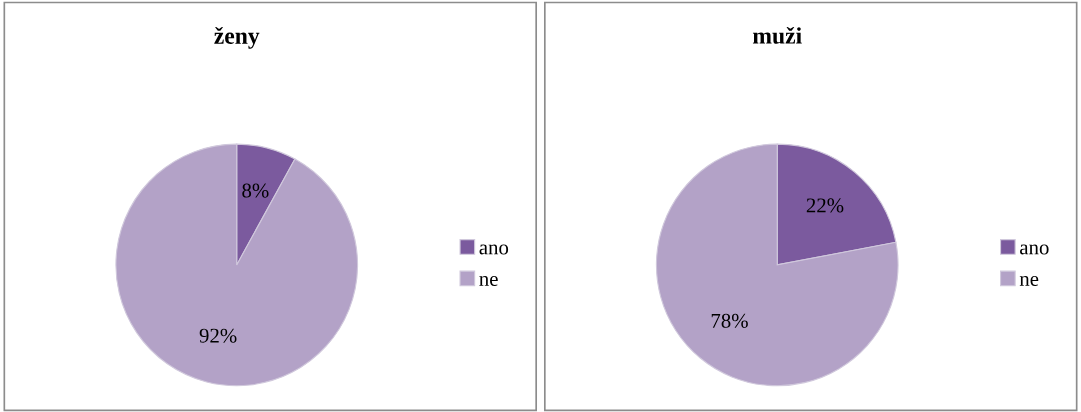 This screenshot has width=1081, height=412. I want to click on data-label: 22%, so click(825, 205).